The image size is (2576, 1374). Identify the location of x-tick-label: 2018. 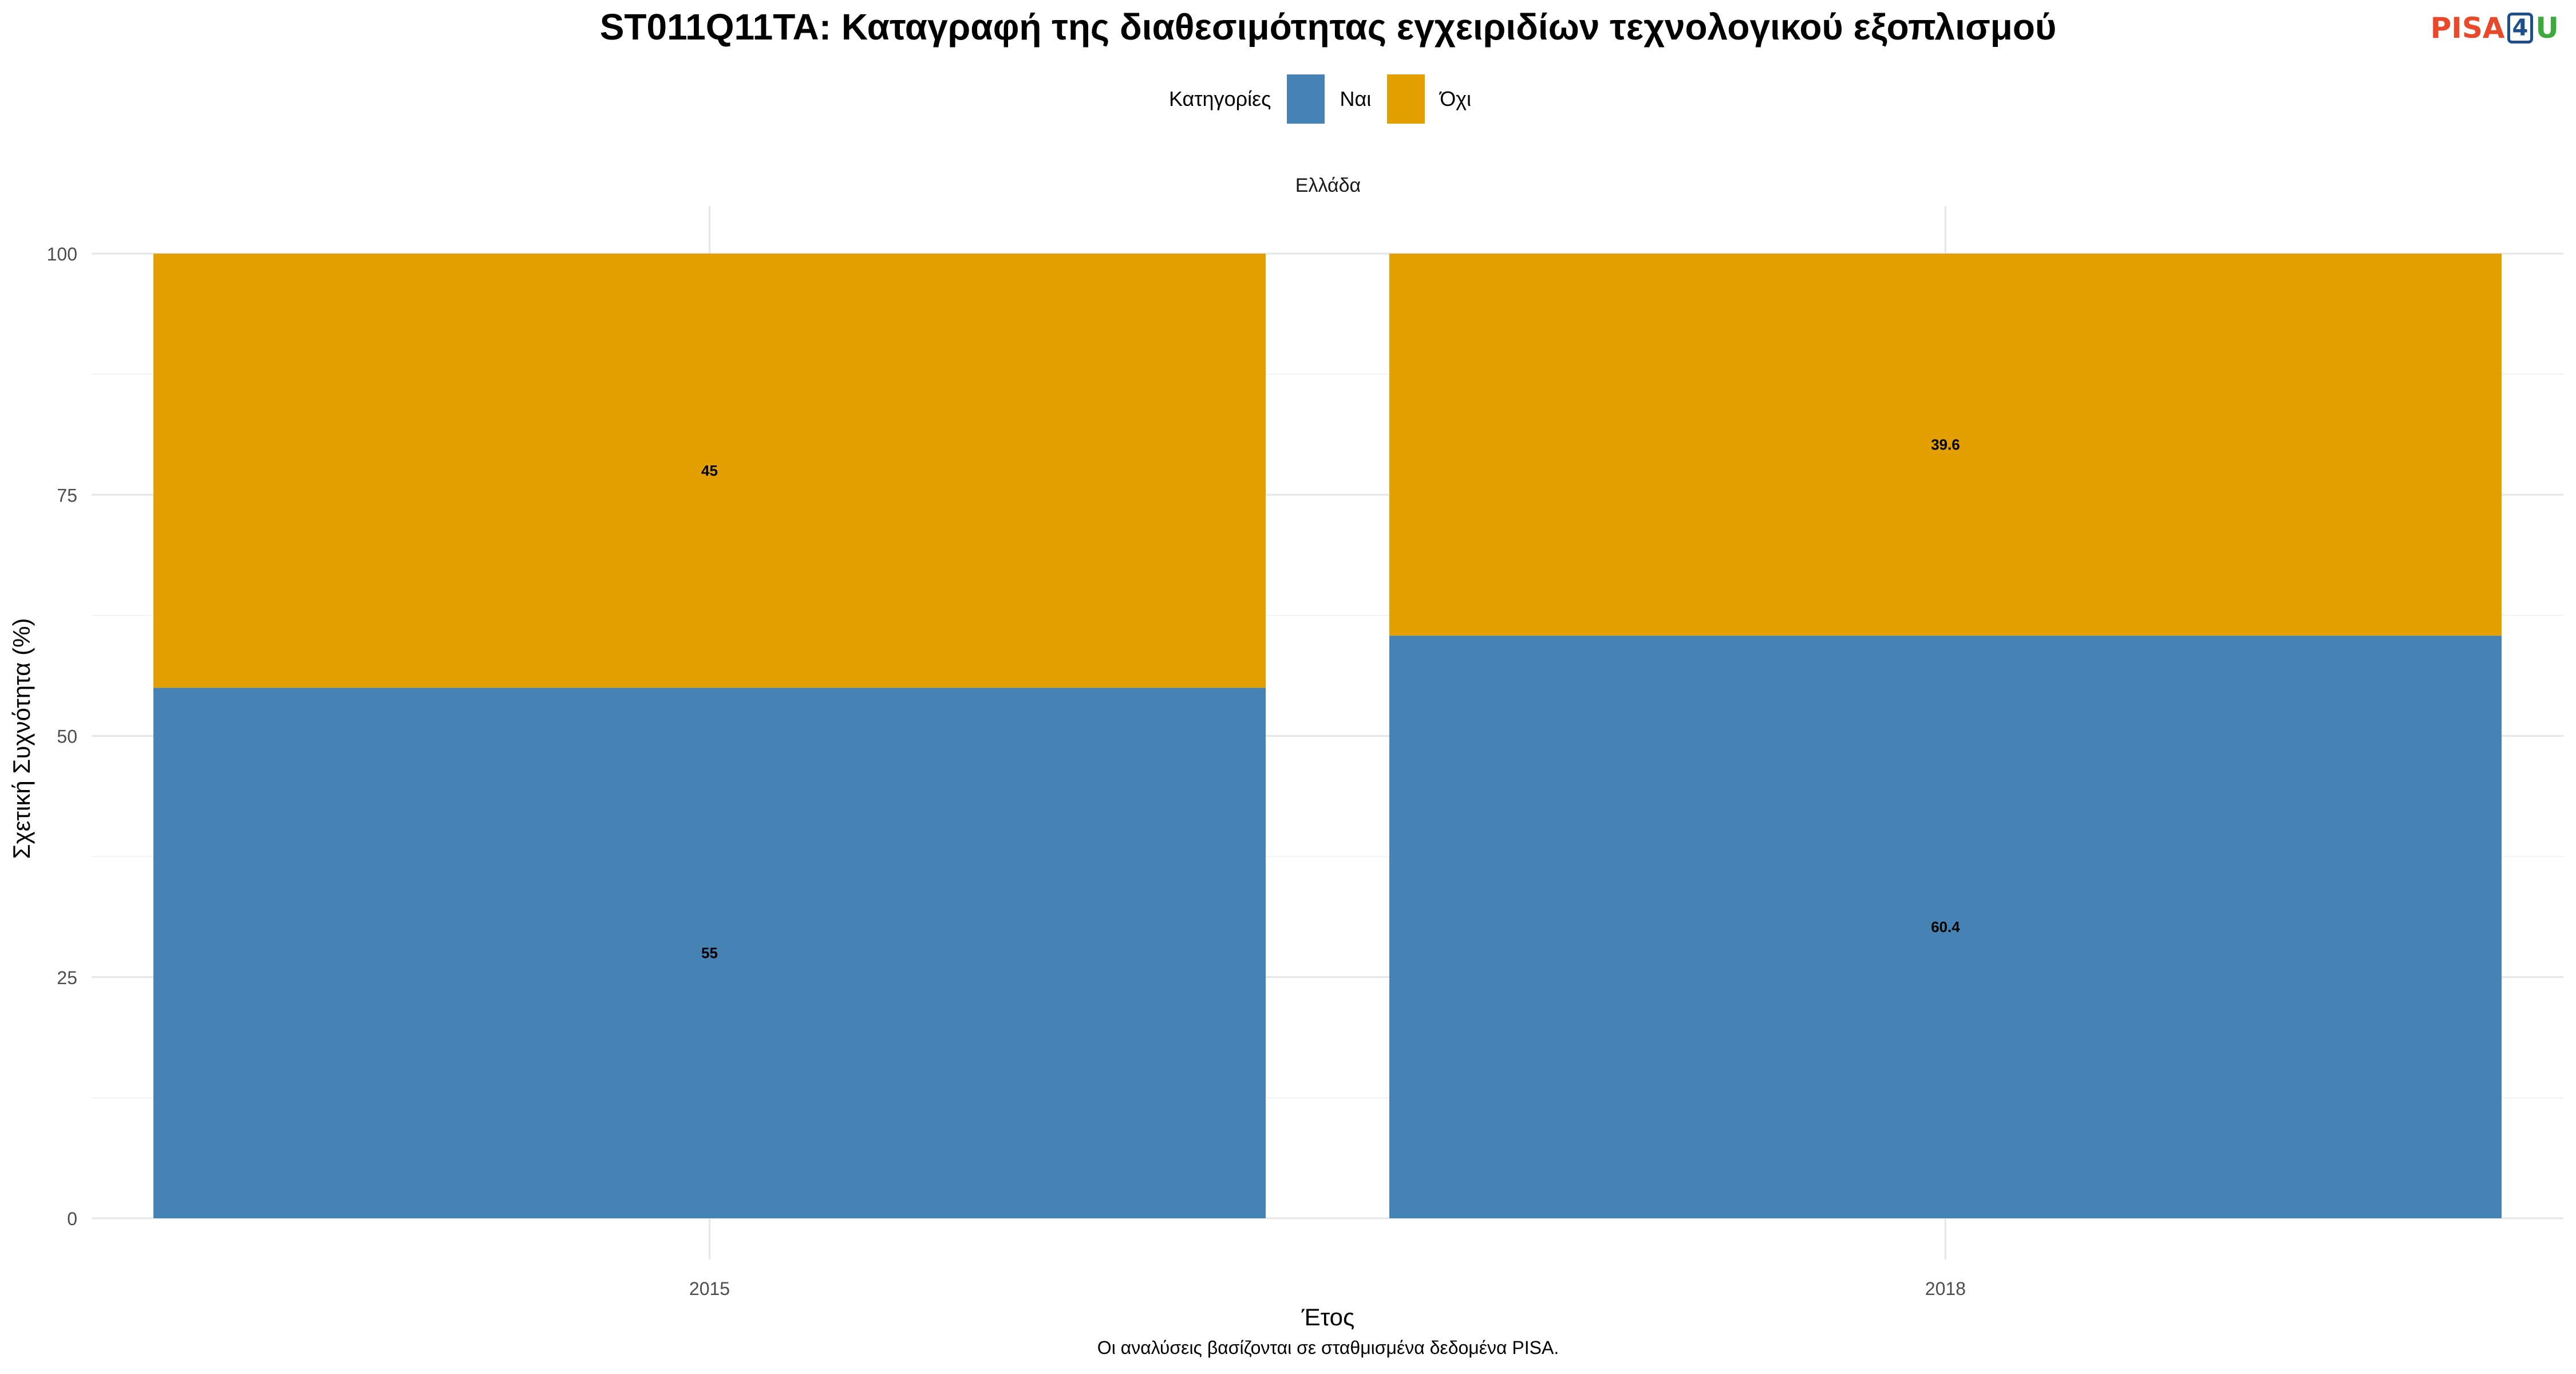
(1945, 1288).